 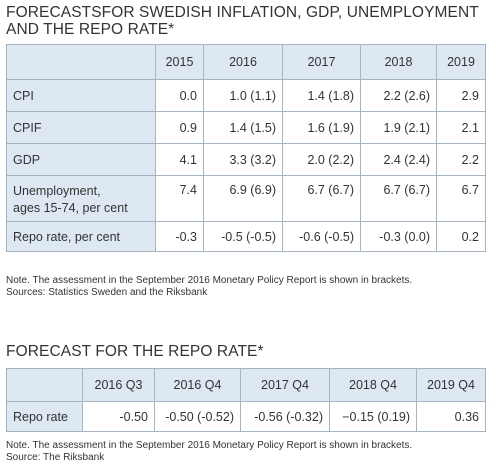 I want to click on period-header: 2016 Q4, so click(x=197, y=385).